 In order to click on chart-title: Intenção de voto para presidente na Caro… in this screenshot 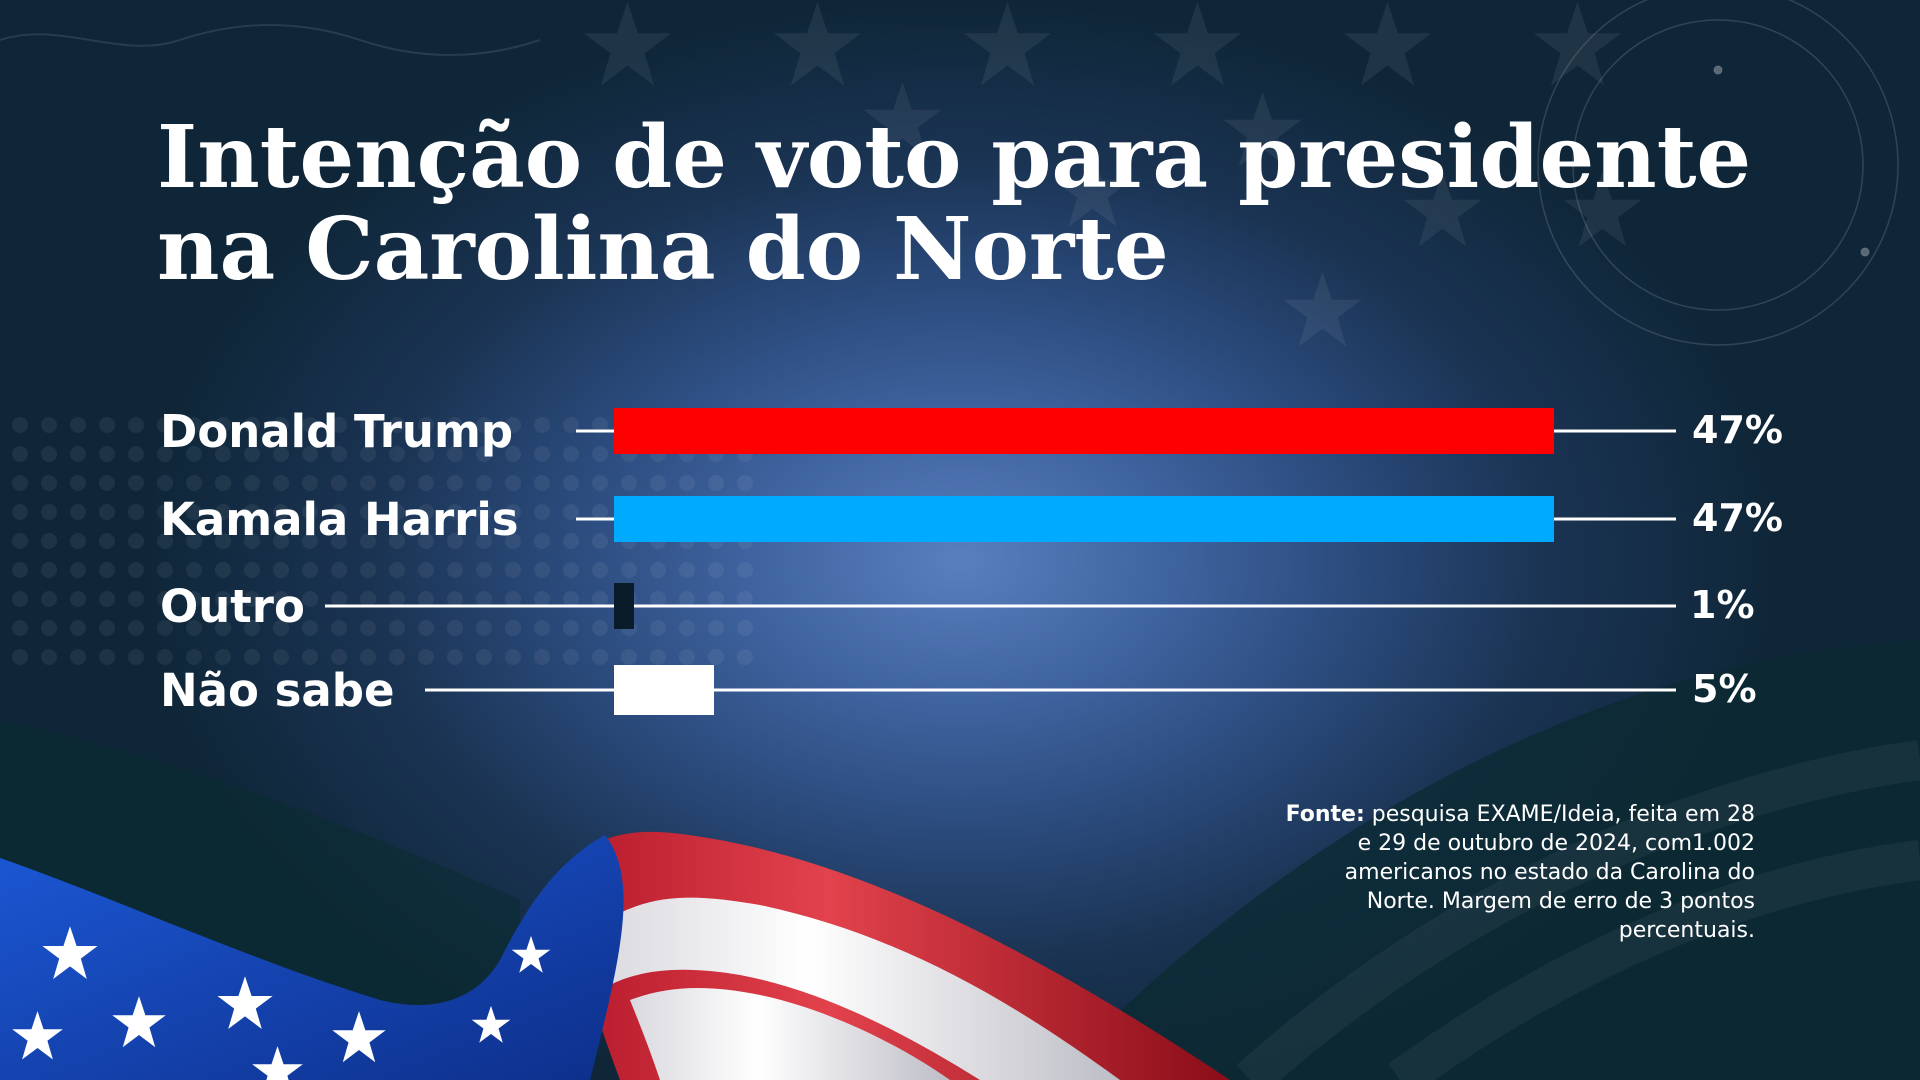, I will do `click(957, 204)`.